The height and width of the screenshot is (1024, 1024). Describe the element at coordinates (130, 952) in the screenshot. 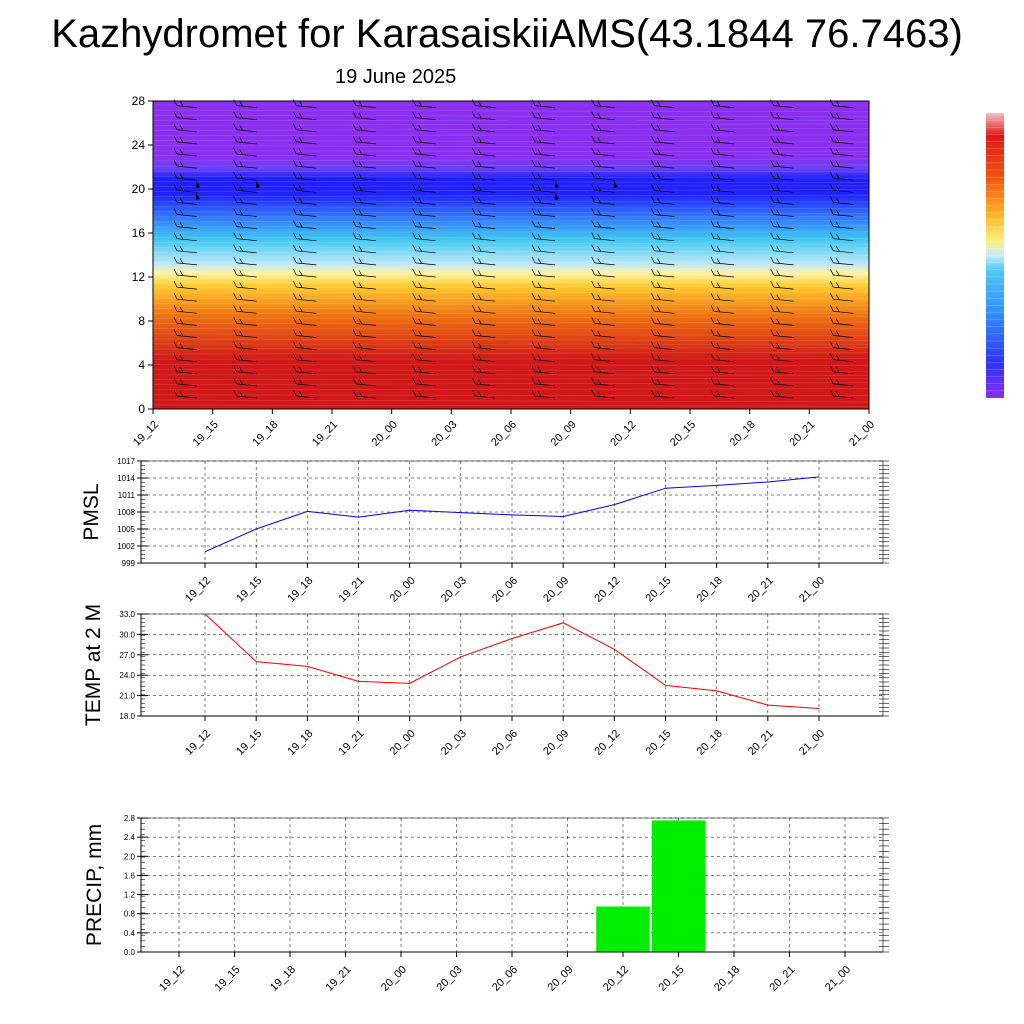

I see `y-tick-label: 0.0` at that location.